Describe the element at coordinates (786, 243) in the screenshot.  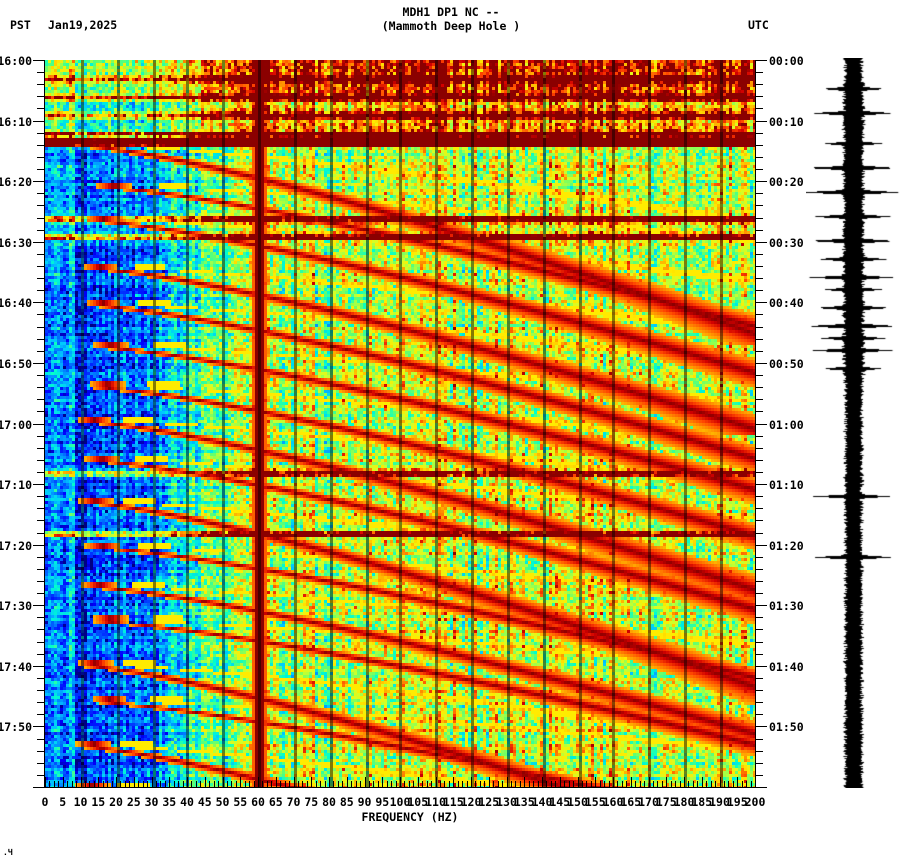
I see `time-label-right: 00:30` at that location.